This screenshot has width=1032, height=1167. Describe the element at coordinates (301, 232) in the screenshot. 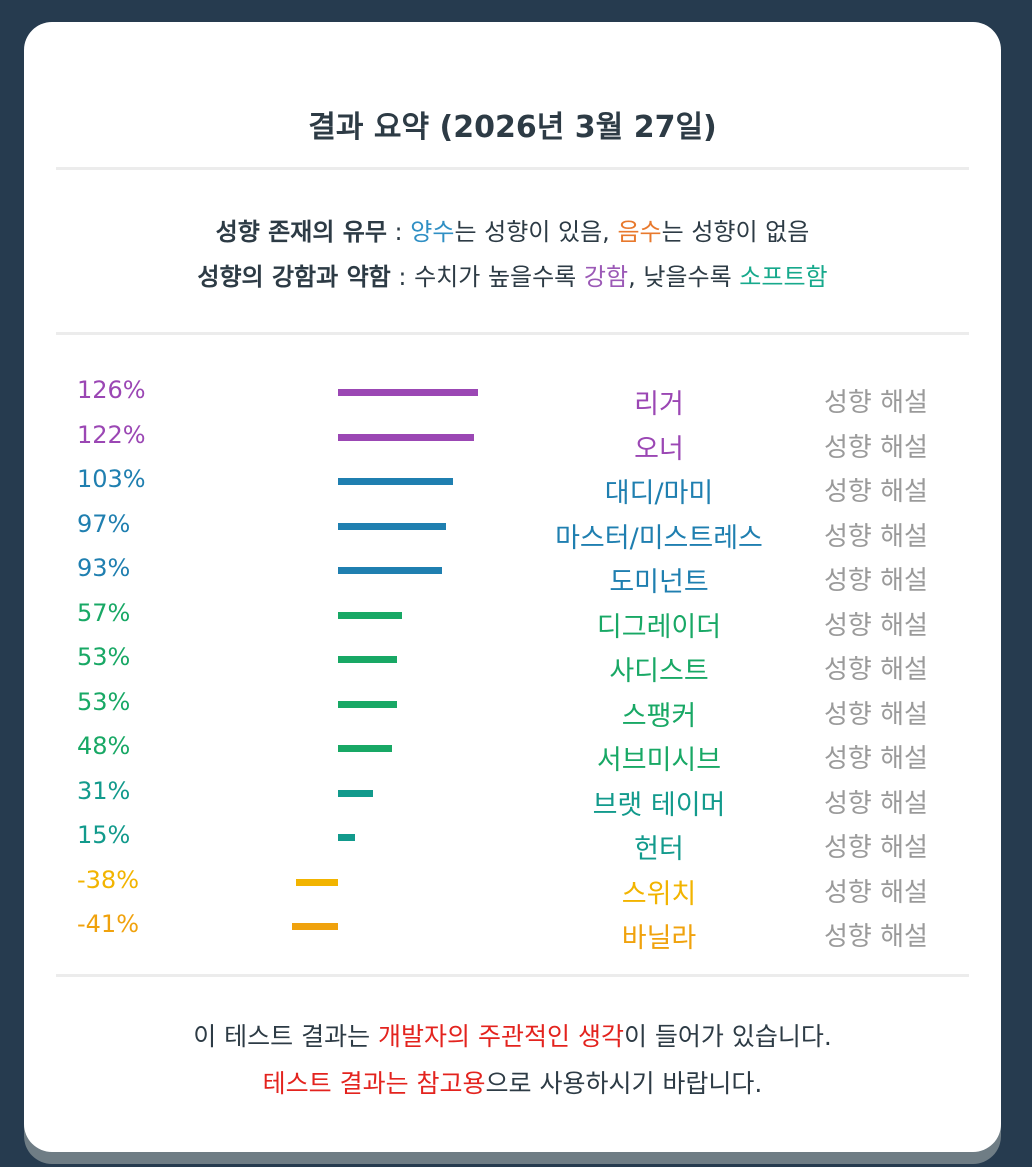

I see `legend-existence-label: 성향 존재의 유무` at that location.